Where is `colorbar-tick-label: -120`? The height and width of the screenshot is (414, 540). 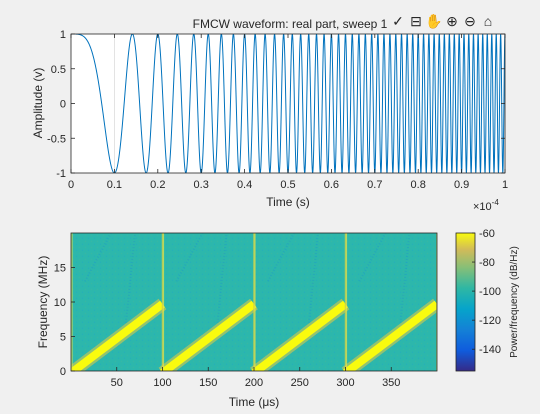
colorbar-tick-label: -120 is located at coordinates (490, 321).